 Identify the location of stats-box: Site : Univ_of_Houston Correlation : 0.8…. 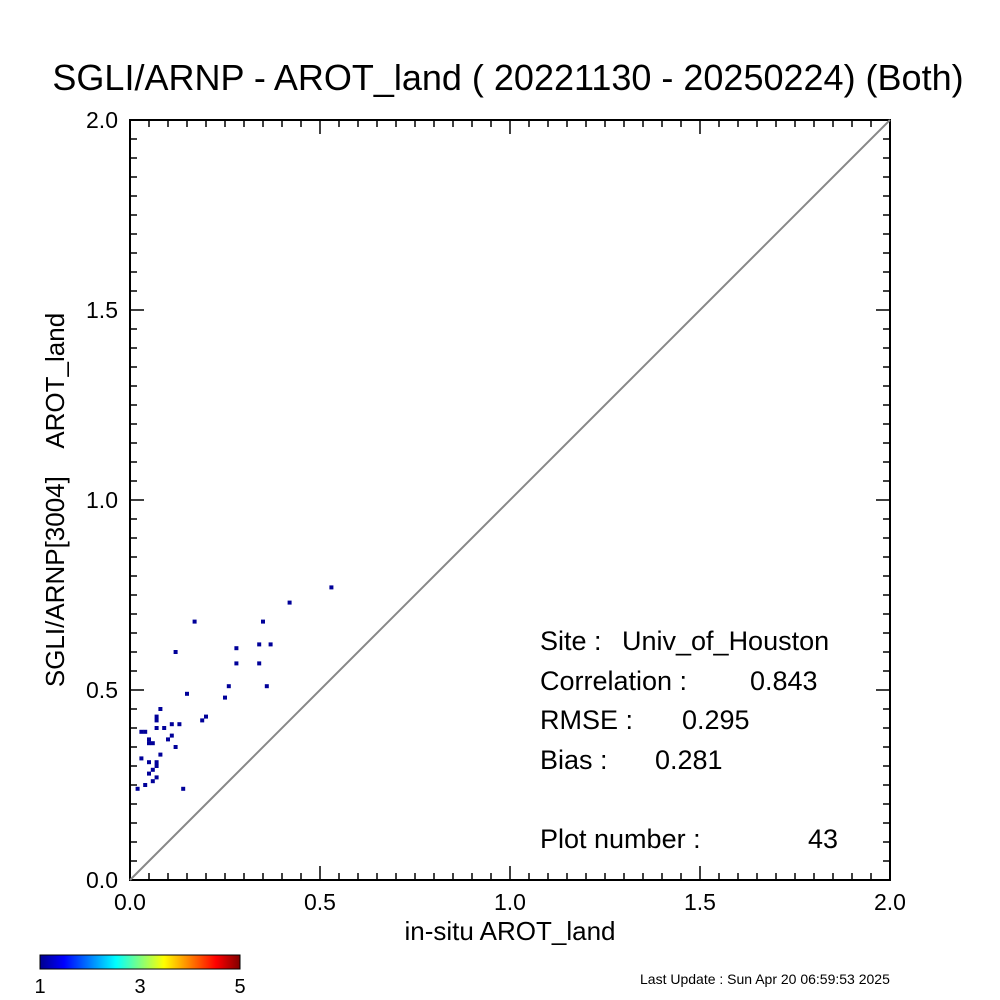
(689, 740).